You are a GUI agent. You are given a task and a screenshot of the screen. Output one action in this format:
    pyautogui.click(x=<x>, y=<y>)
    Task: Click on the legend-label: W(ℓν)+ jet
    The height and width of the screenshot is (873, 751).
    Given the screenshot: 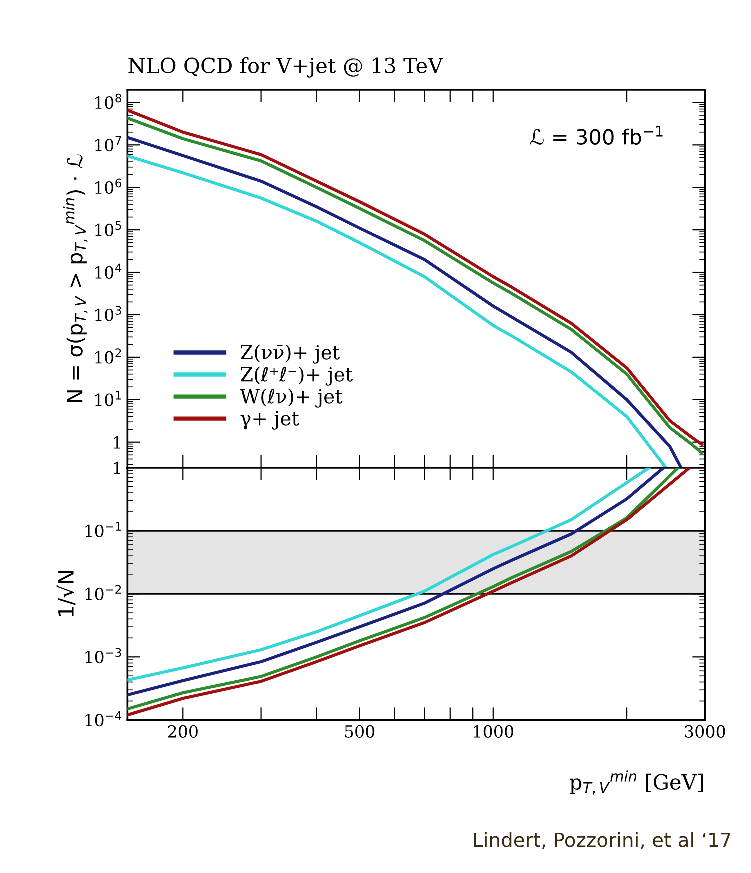 What is the action you would take?
    pyautogui.click(x=291, y=398)
    